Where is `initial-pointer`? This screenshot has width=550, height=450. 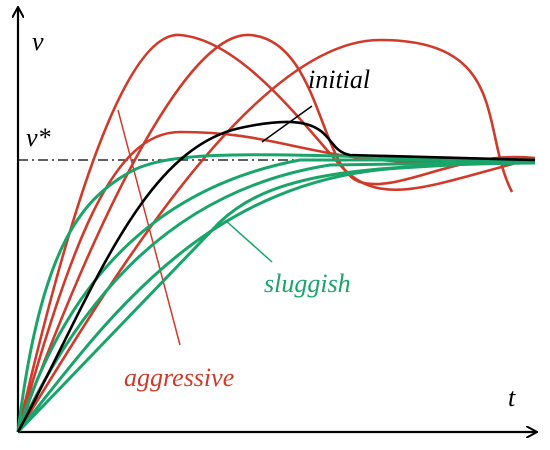
initial-pointer is located at coordinates (287, 124).